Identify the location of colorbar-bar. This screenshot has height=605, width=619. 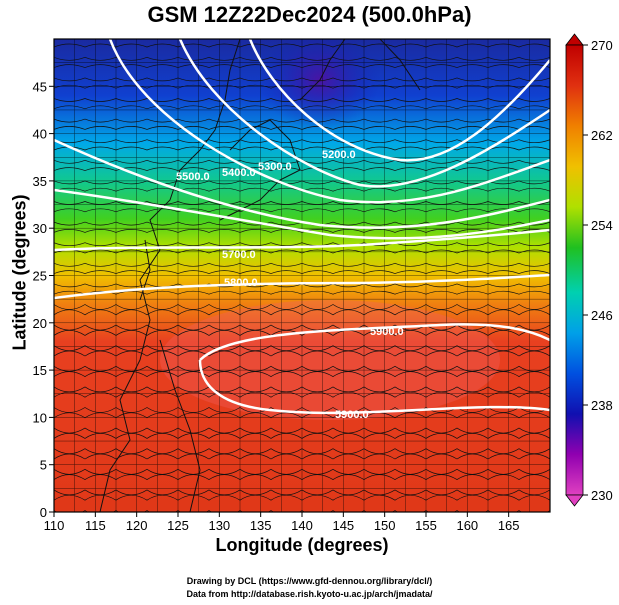
(574, 270).